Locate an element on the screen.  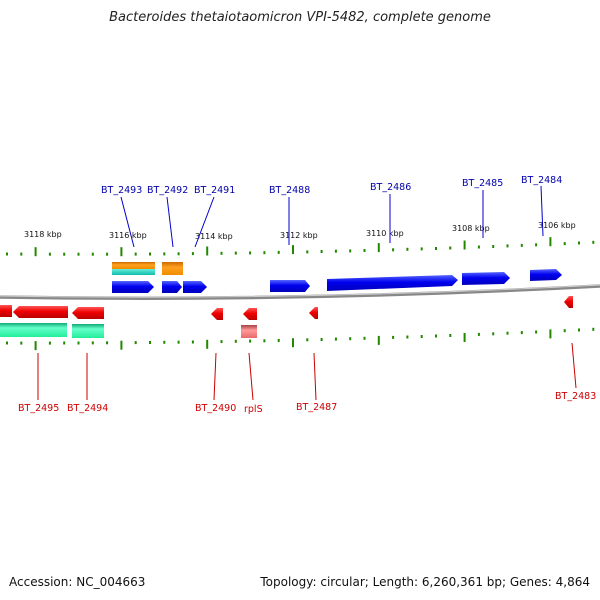
scale-label: 3114 kbp is located at coordinates (214, 236).